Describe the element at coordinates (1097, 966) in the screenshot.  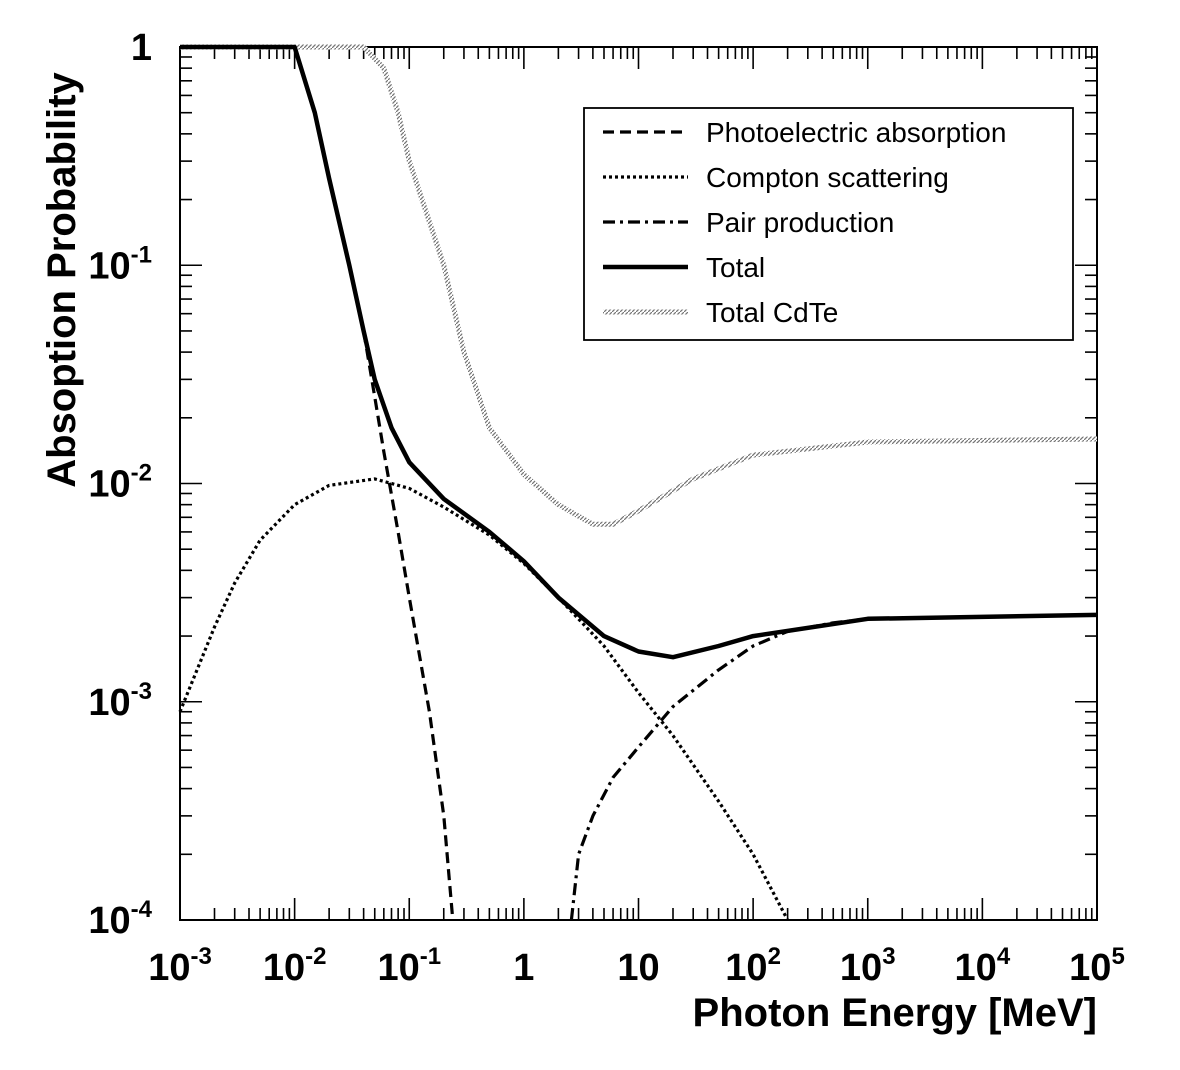
I see `x-tick-label: 10⁵` at that location.